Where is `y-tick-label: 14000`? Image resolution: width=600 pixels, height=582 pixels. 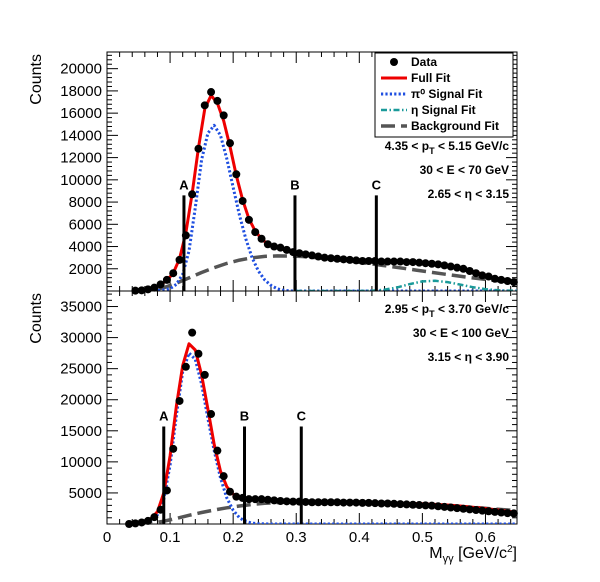
y-tick-label: 14000 is located at coordinates (81, 135).